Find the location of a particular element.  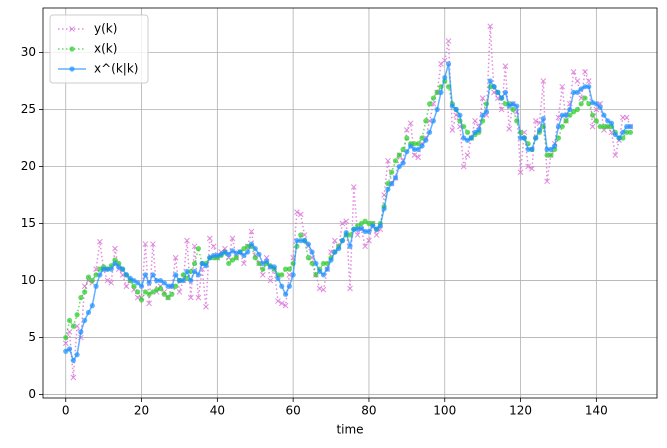

y-tick-label: 20 is located at coordinates (28, 166).